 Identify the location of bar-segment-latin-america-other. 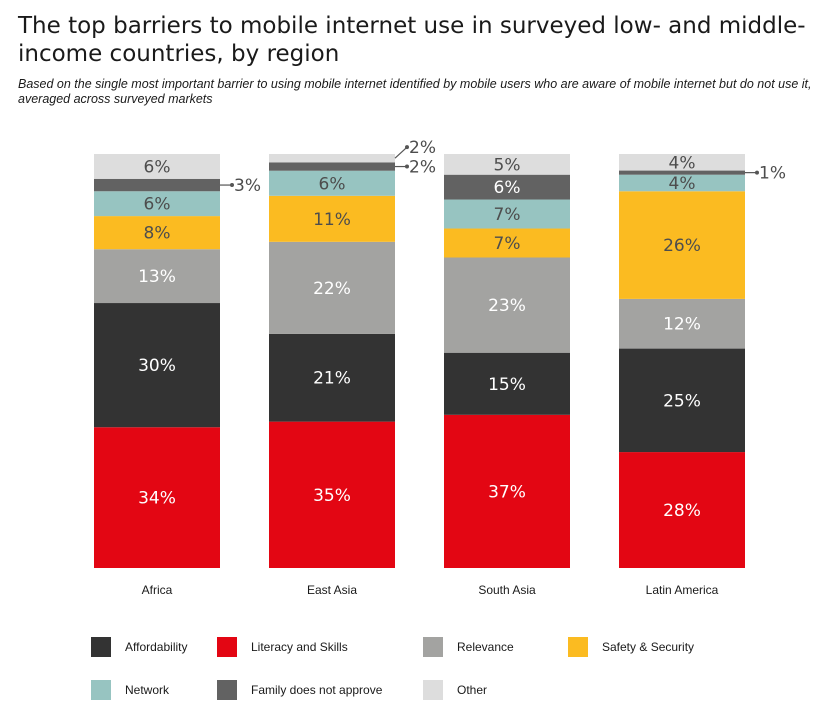
(682, 162).